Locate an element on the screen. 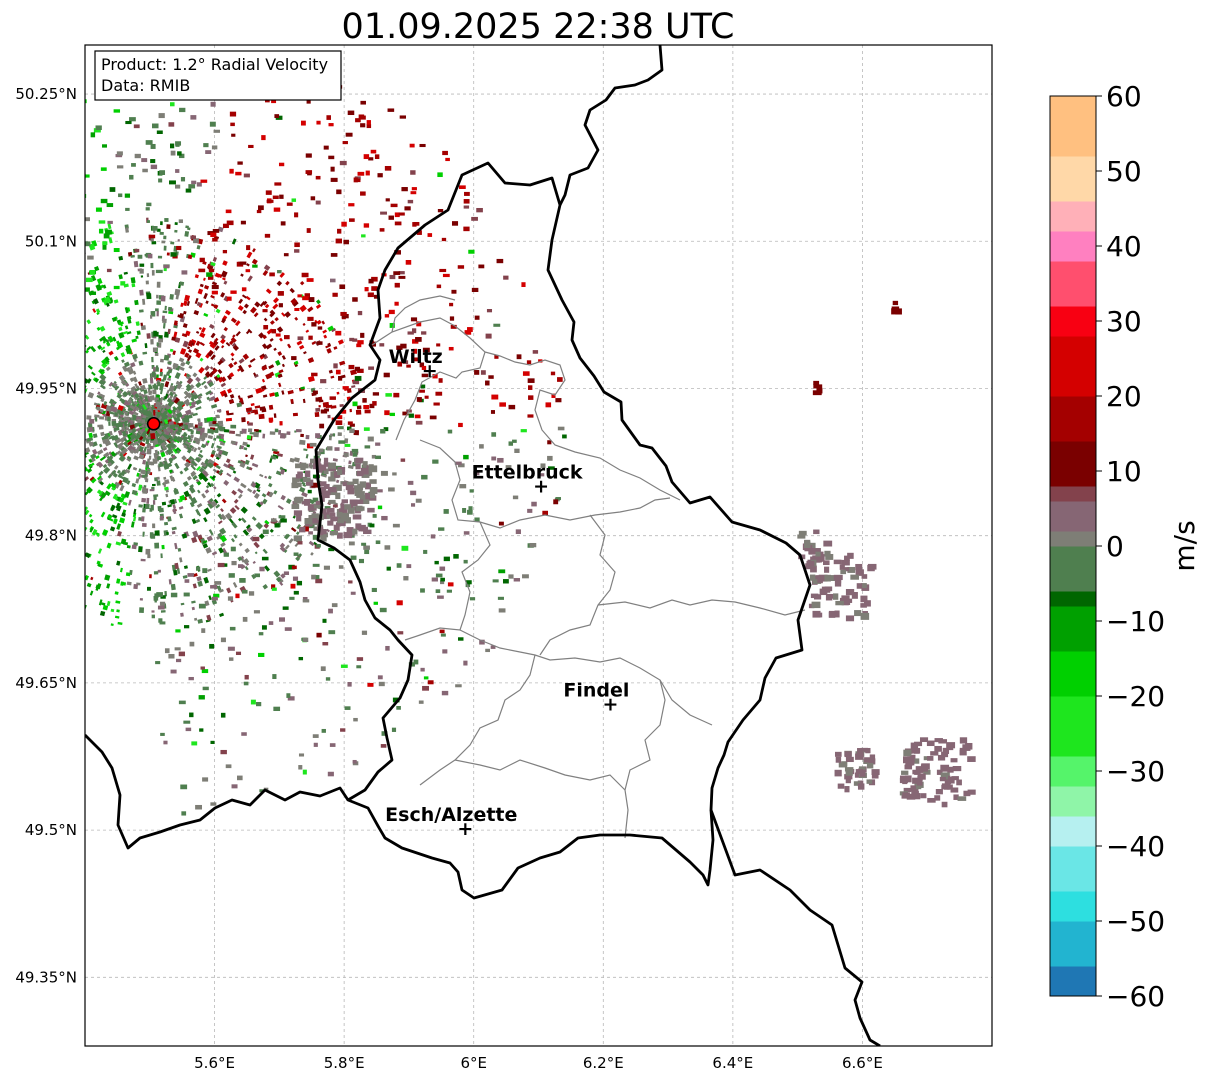  city-label: Wiltz is located at coordinates (416, 357).